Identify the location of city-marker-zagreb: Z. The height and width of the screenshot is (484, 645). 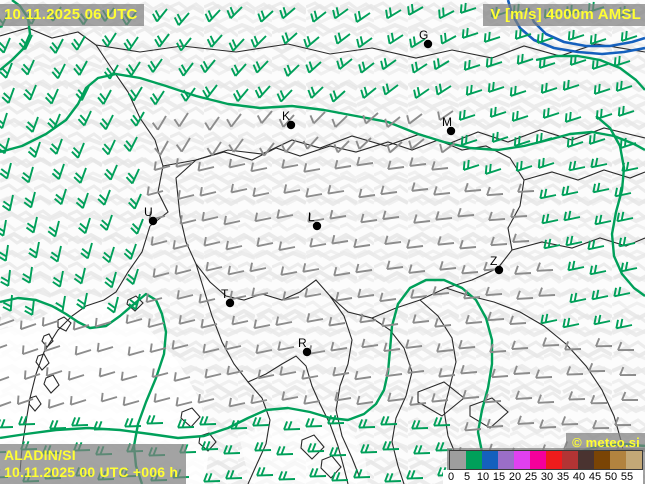
(497, 264).